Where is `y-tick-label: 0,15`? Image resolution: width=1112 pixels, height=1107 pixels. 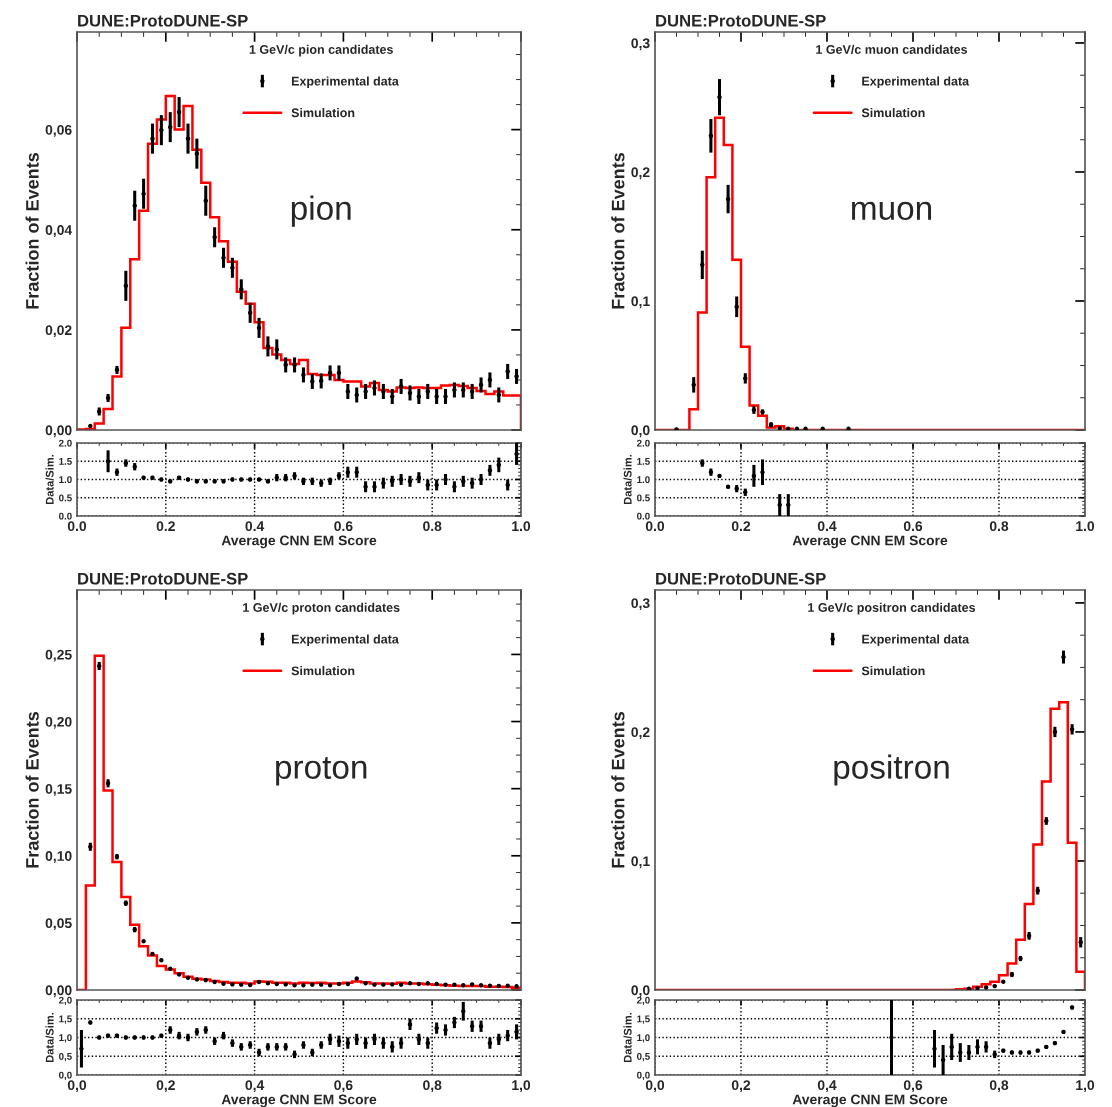 y-tick-label: 0,15 is located at coordinates (58, 789).